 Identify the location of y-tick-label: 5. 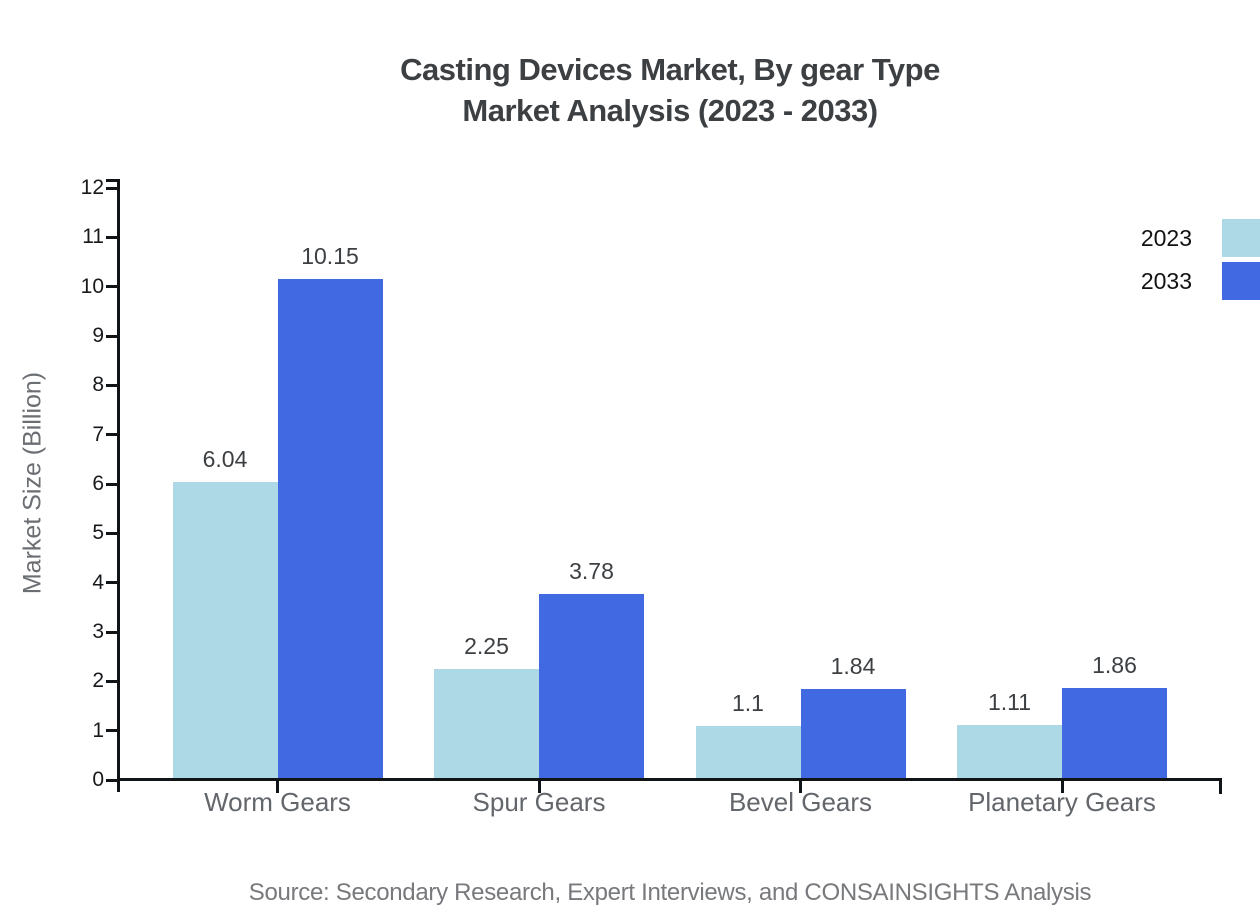
(98, 533).